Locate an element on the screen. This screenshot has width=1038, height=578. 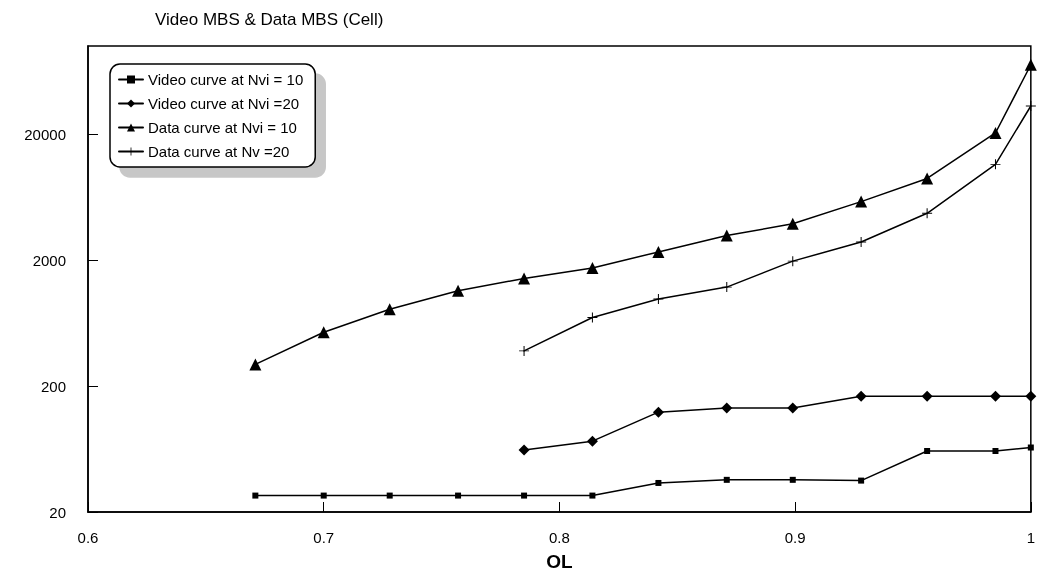
x-tick-label: 0.6 is located at coordinates (88, 537).